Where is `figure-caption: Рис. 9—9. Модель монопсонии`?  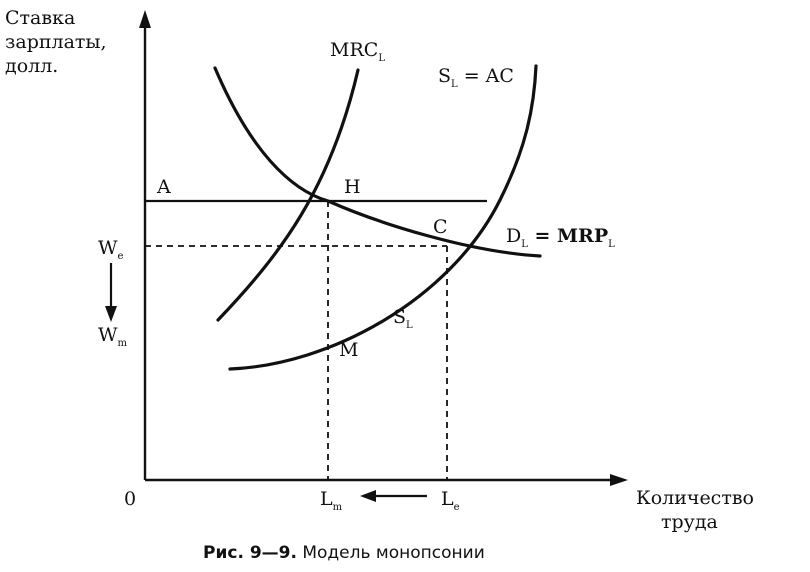
figure-caption: Рис. 9—9. Модель монопсонии is located at coordinates (344, 553).